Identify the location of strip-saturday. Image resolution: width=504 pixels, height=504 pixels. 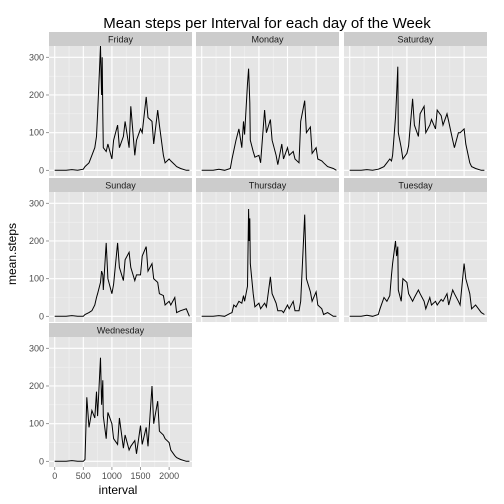
(415, 39).